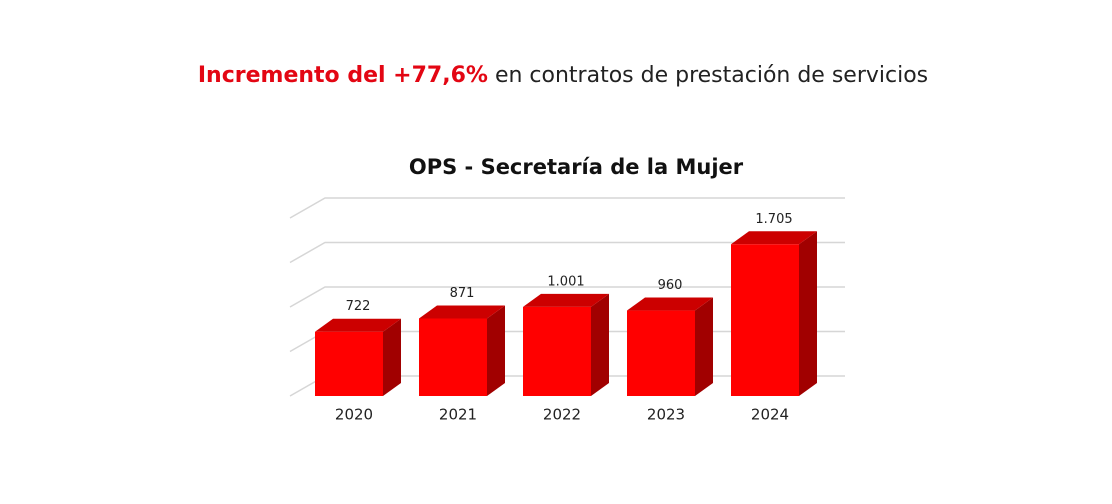 This screenshot has width=1112, height=504. What do you see at coordinates (458, 415) in the screenshot?
I see `x-tick-label: 2021` at bounding box center [458, 415].